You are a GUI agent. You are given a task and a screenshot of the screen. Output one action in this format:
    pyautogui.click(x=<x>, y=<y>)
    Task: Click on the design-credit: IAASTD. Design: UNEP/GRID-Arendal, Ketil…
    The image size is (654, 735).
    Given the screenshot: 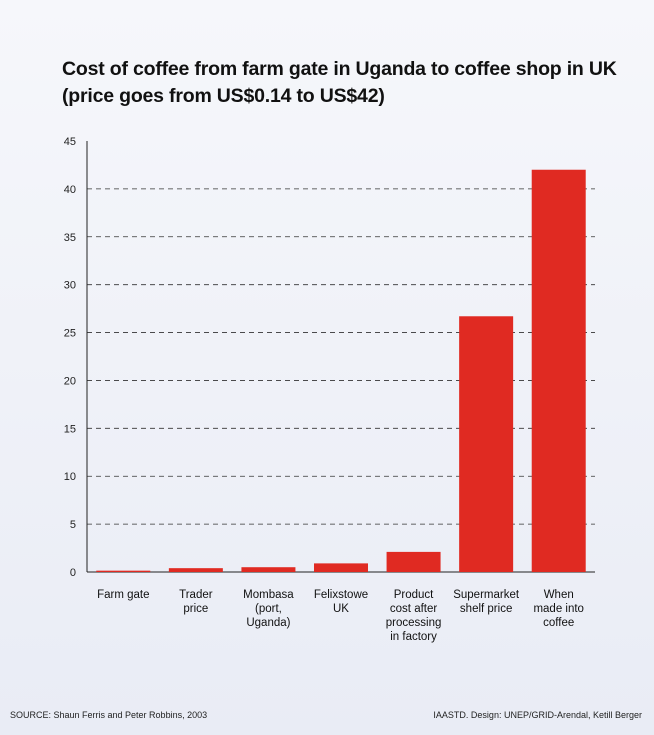 What is the action you would take?
    pyautogui.click(x=537, y=715)
    